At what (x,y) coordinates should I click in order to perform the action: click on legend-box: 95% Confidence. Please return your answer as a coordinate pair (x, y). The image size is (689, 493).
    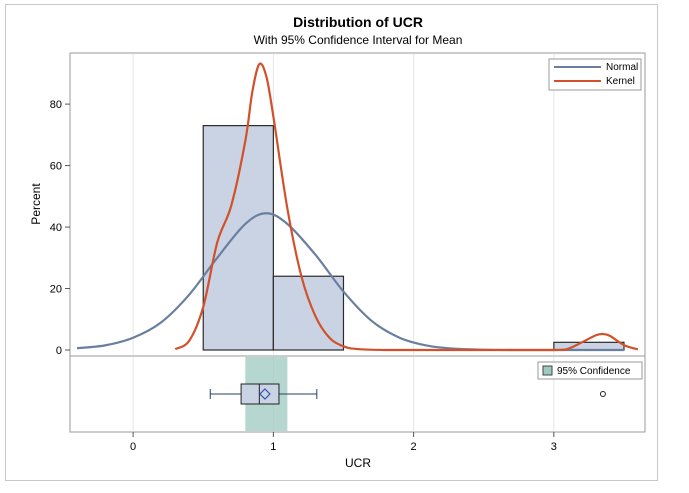
    Looking at the image, I should click on (590, 370).